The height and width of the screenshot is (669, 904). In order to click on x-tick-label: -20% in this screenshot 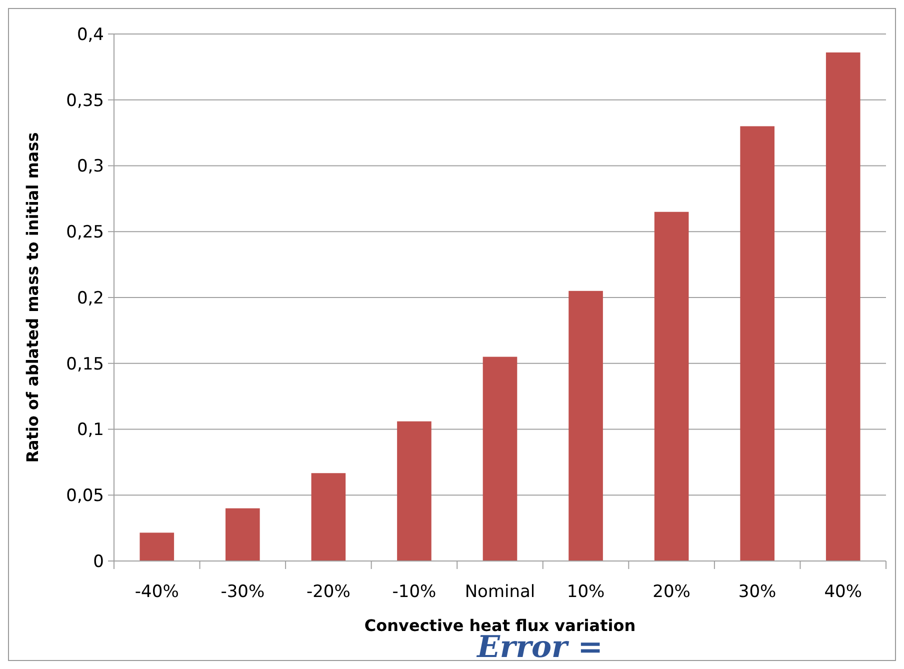, I will do `click(328, 592)`.